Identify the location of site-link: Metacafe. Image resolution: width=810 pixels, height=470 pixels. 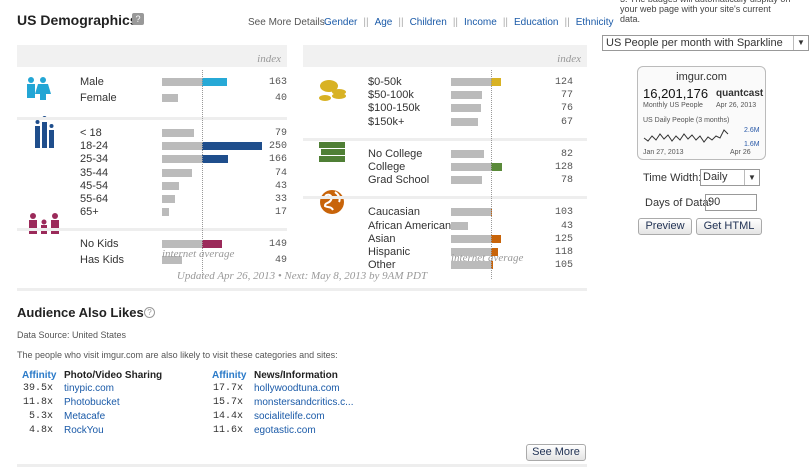
(85, 416).